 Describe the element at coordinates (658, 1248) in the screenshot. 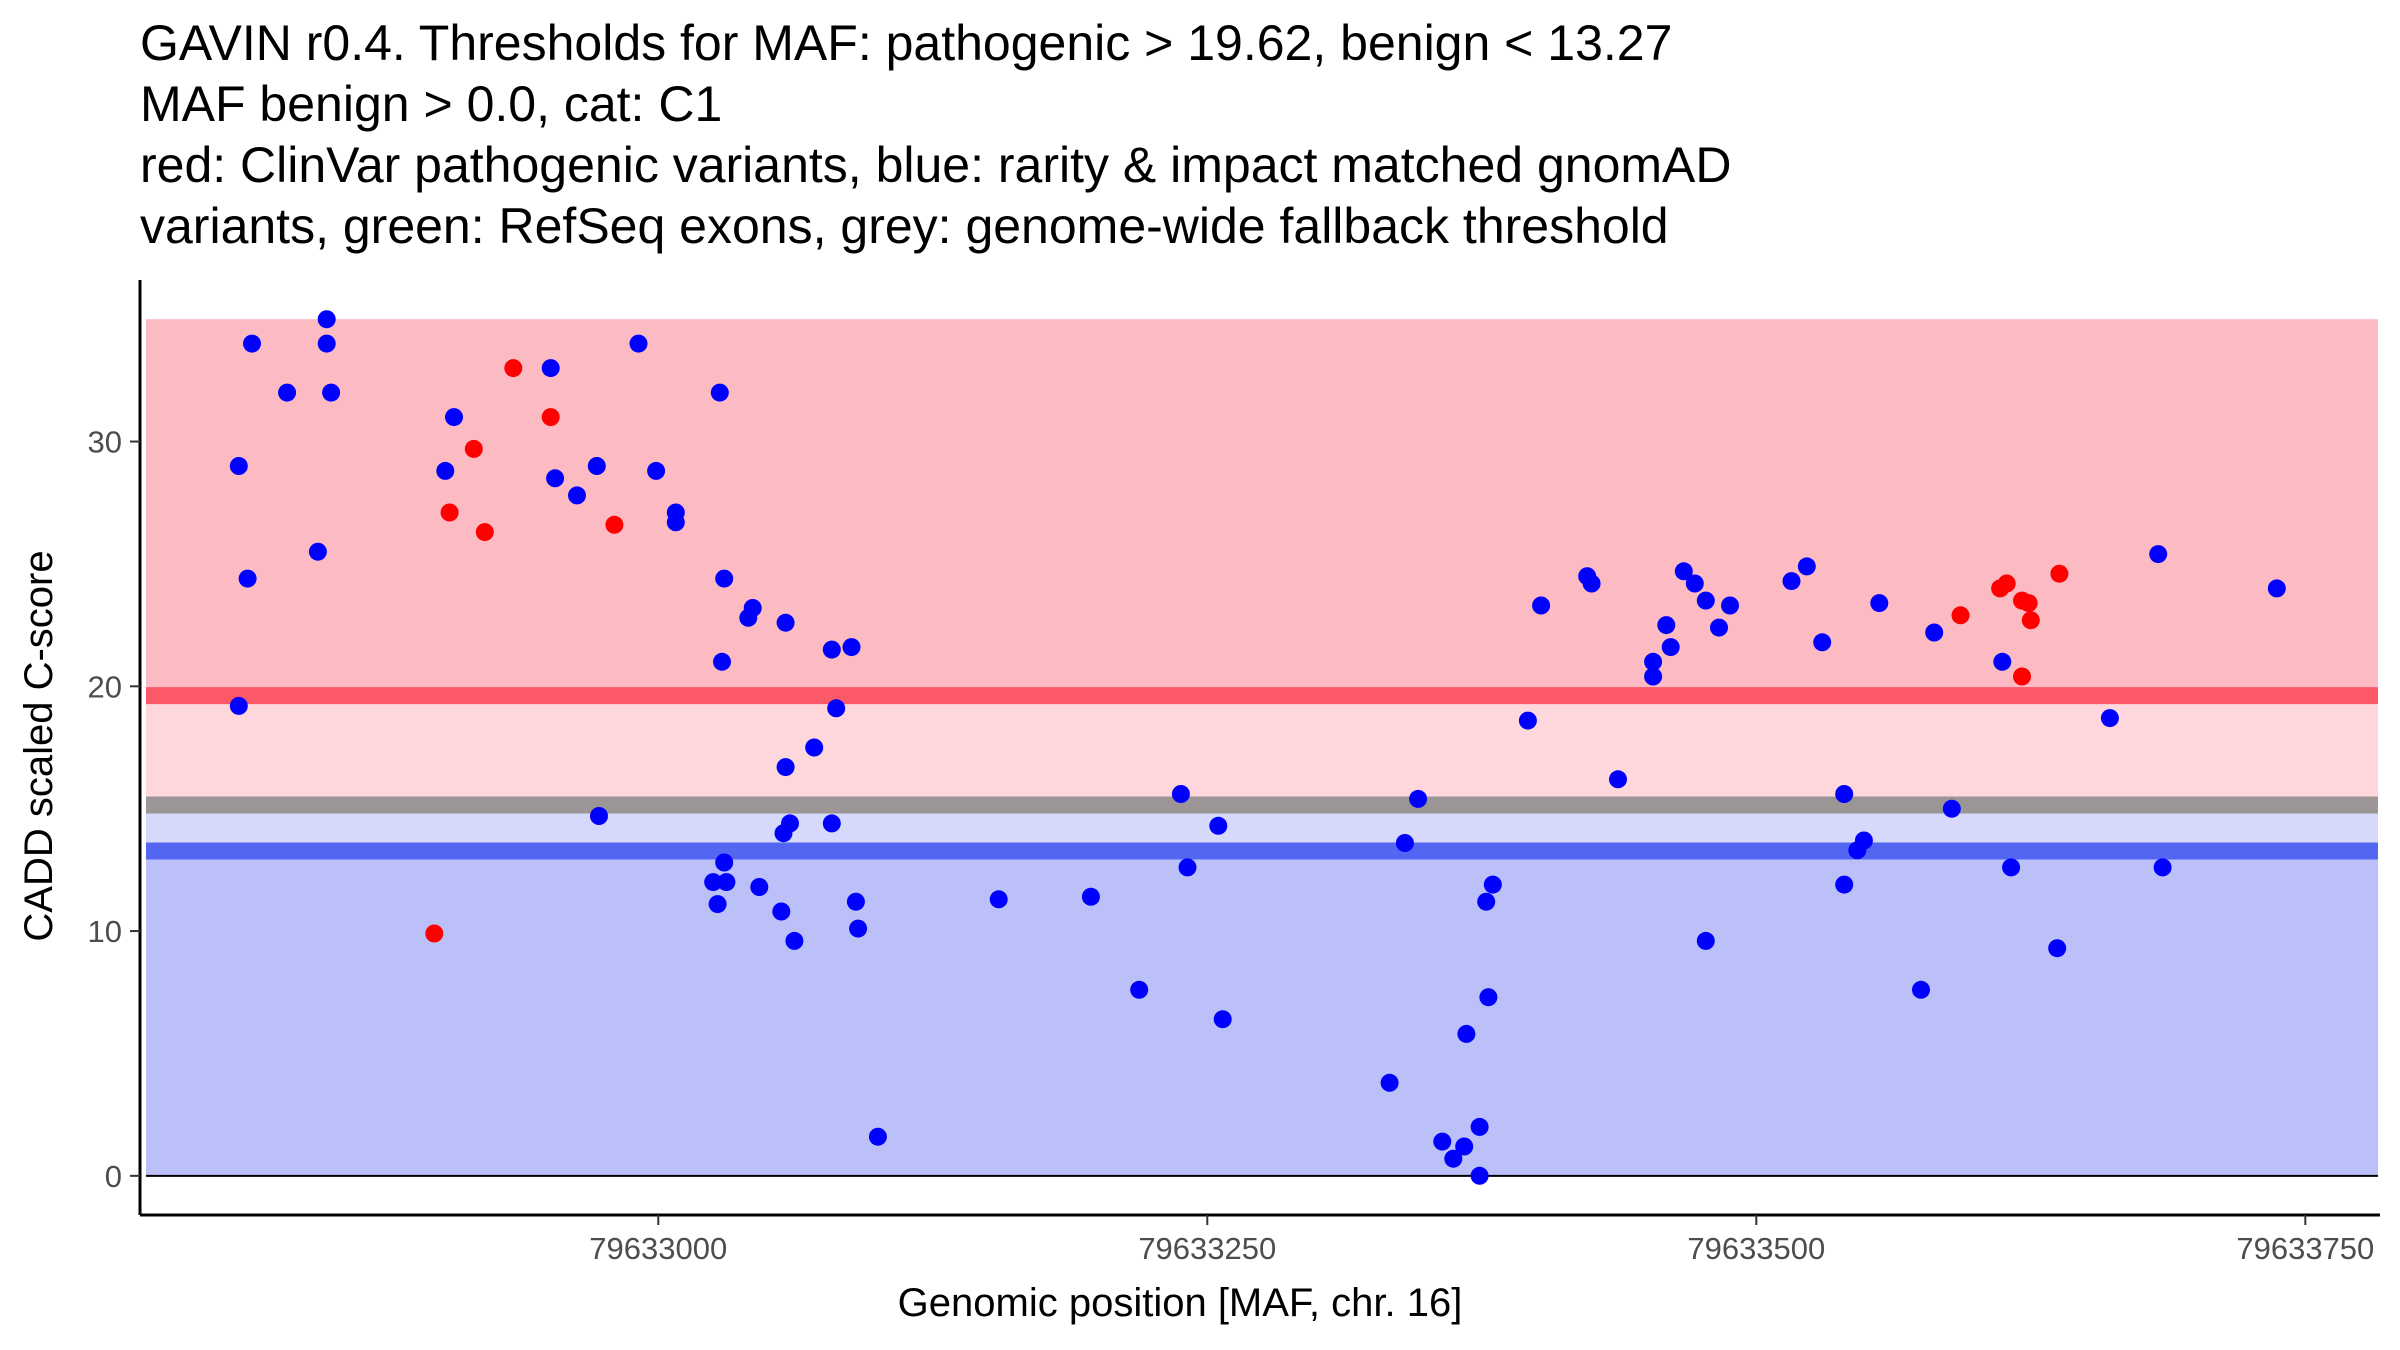

I see `x-tick-label-79633000: 79633000` at that location.